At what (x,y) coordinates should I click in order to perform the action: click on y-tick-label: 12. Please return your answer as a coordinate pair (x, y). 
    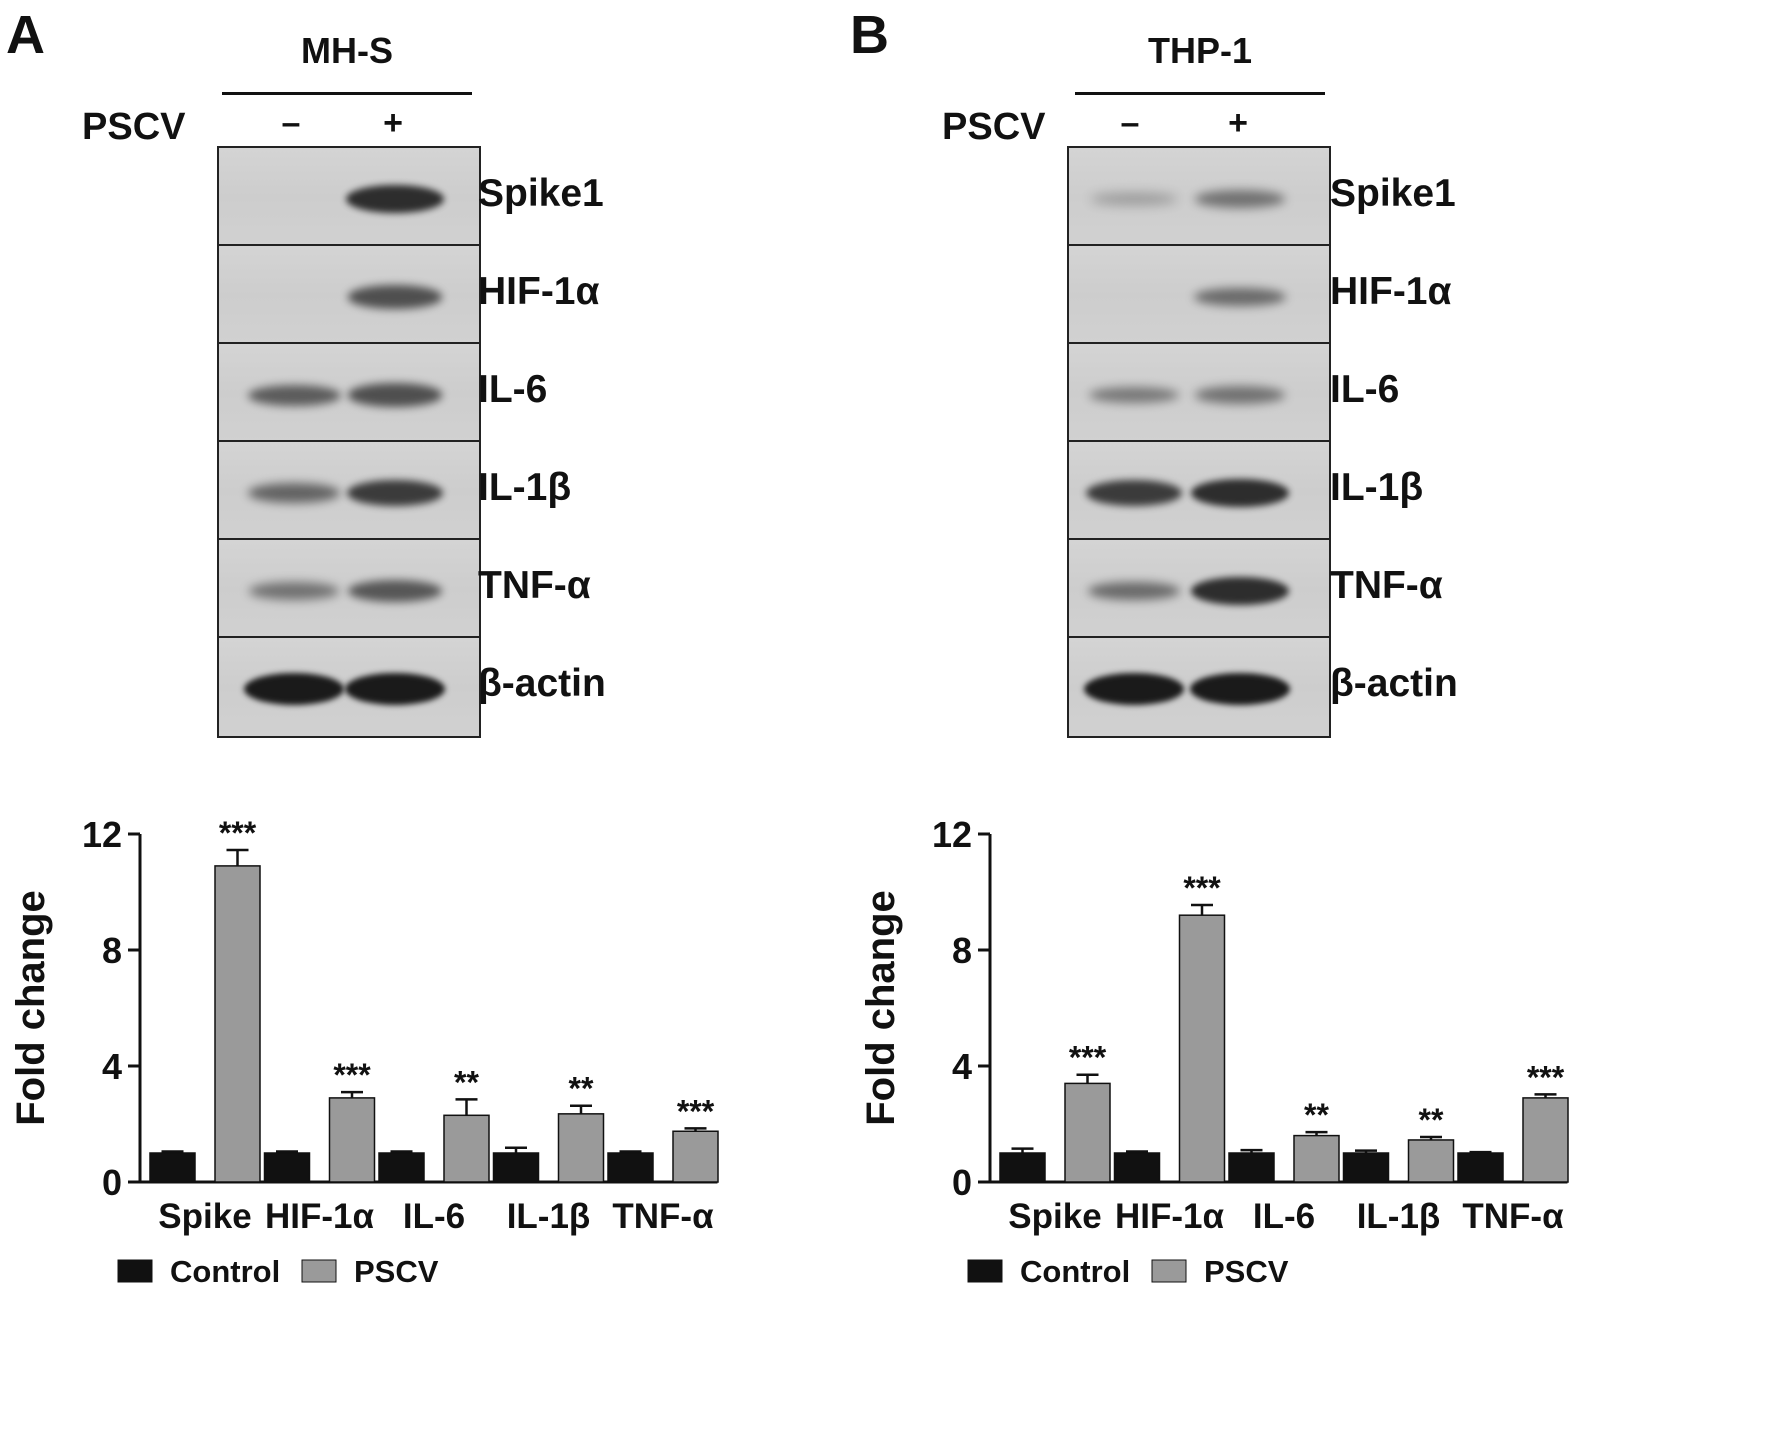
    Looking at the image, I should click on (102, 834).